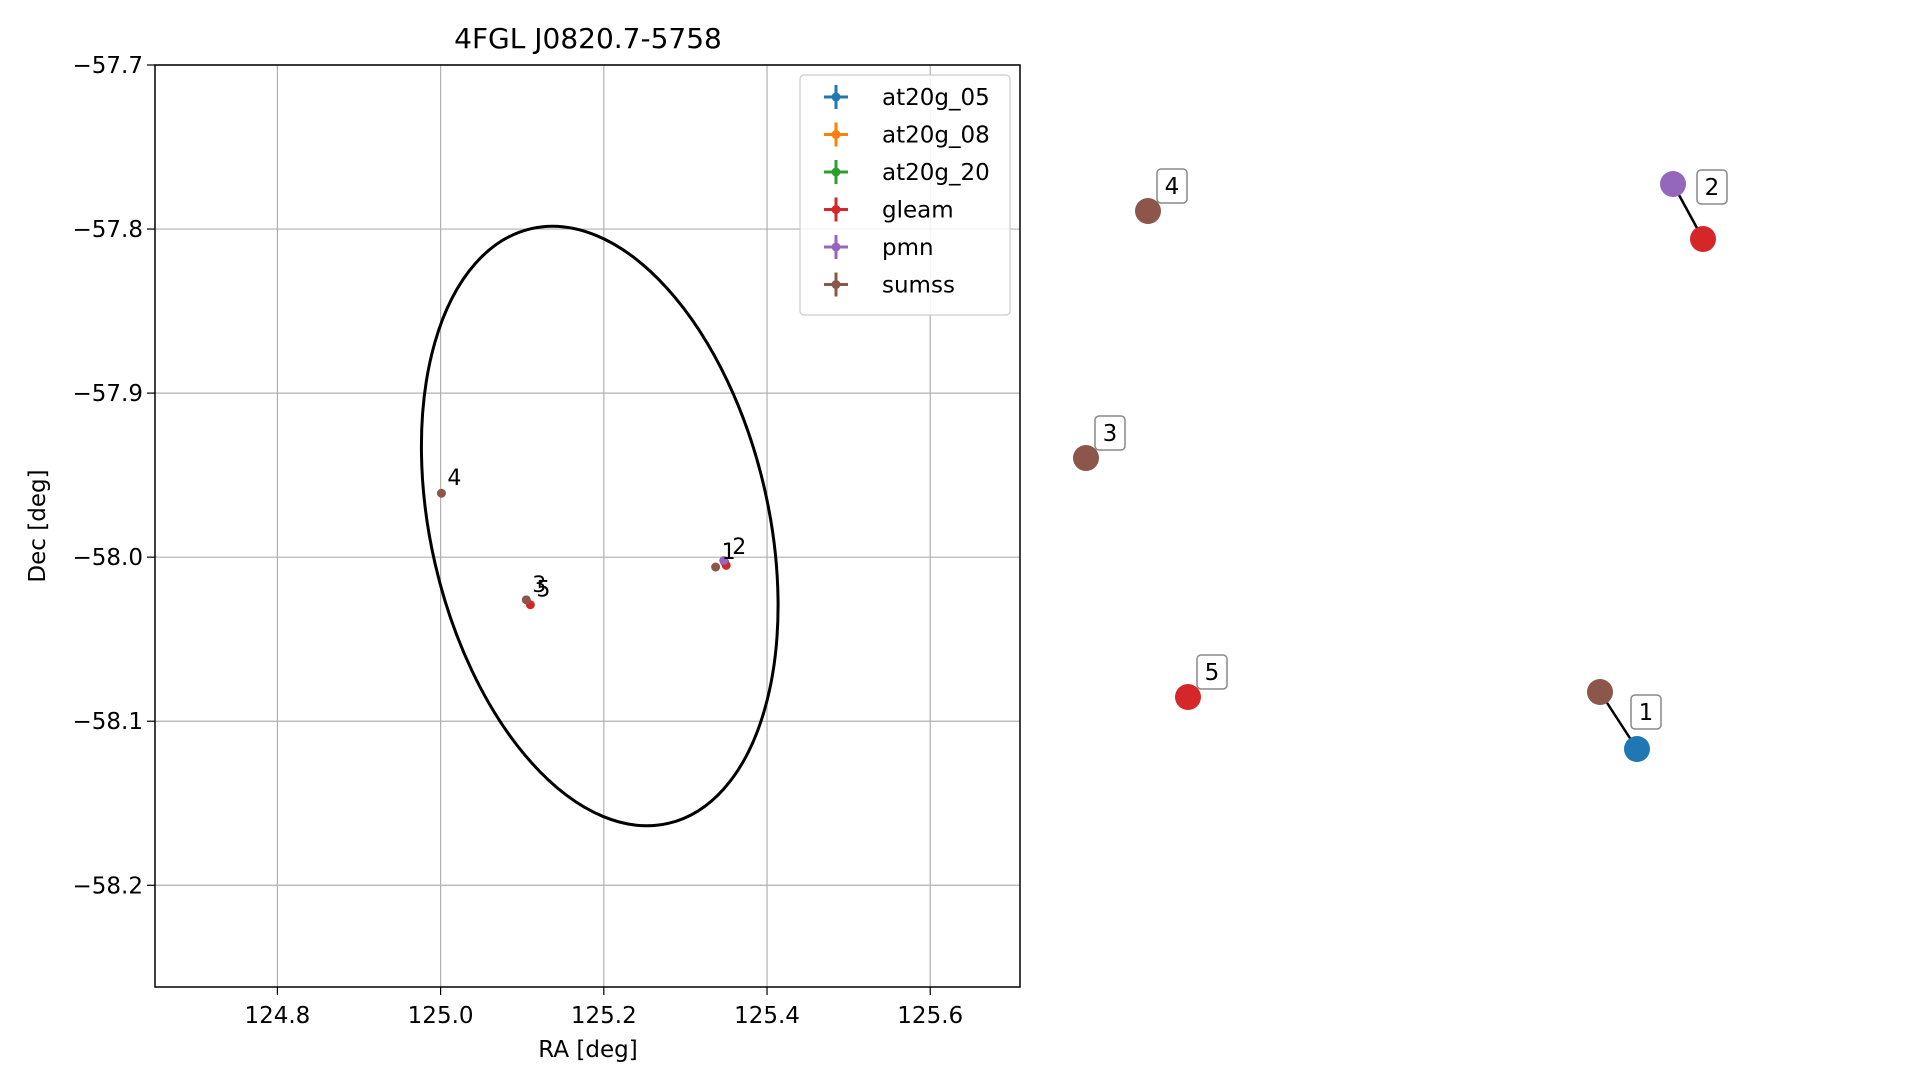  What do you see at coordinates (543, 590) in the screenshot?
I see `point-label: 5` at bounding box center [543, 590].